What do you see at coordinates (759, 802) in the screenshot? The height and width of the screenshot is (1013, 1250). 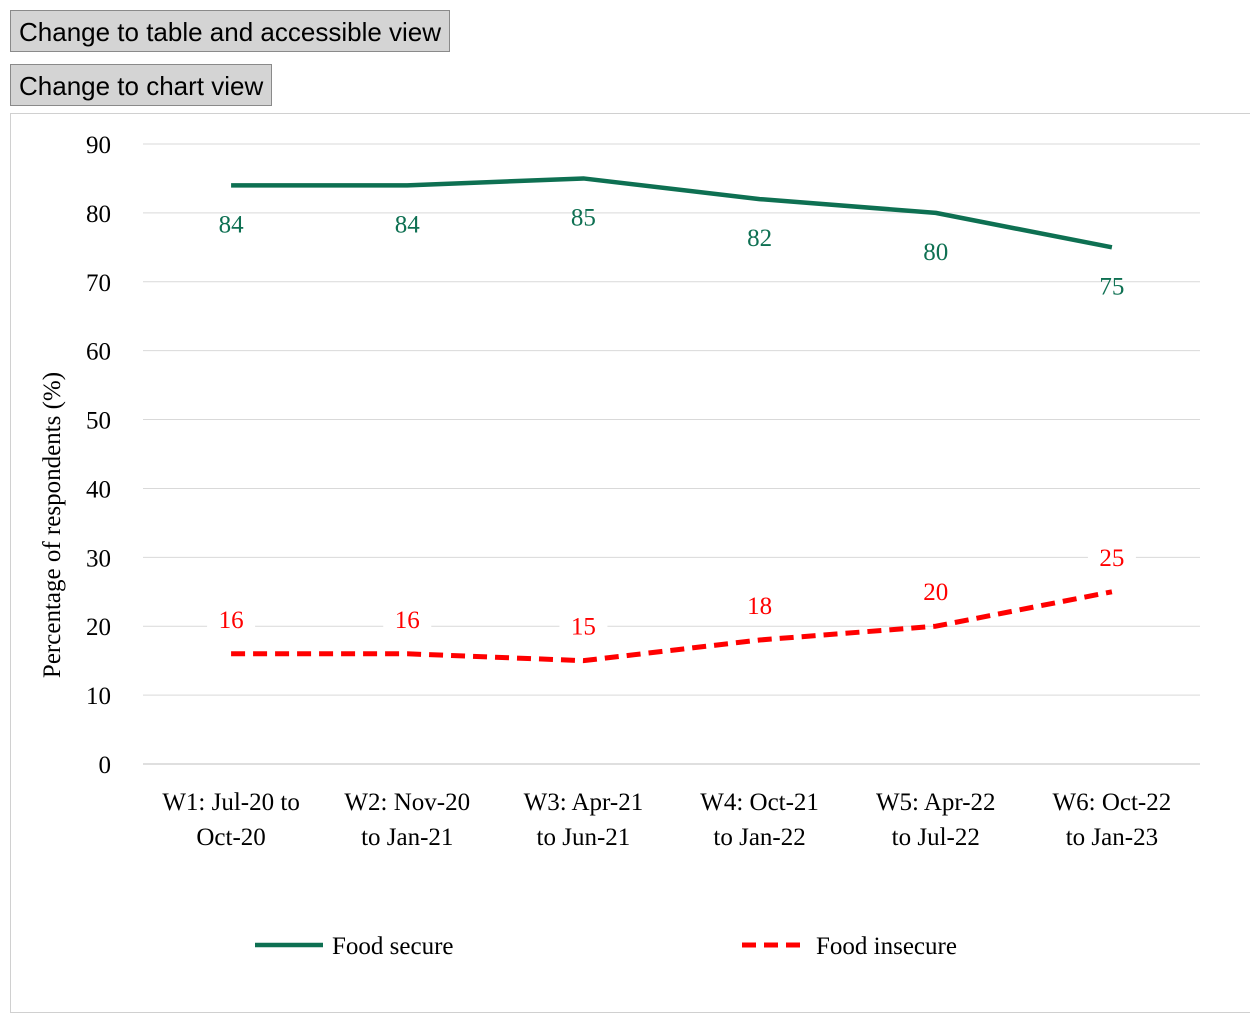 I see `x-tick-label: W4: Oct-21` at bounding box center [759, 802].